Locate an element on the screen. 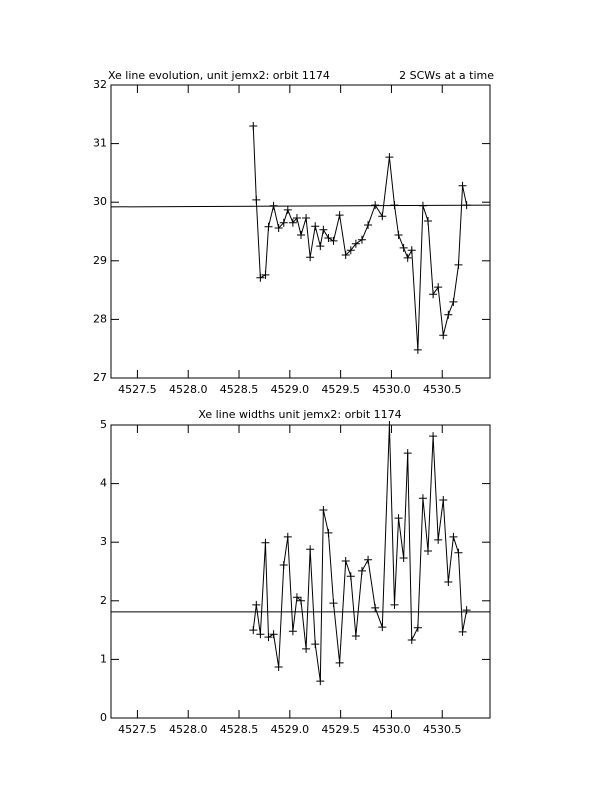 Image resolution: width=612 pixels, height=792 pixels. chart-title: Xe line widths unit jemx2: orbit 1174 is located at coordinates (299, 414).